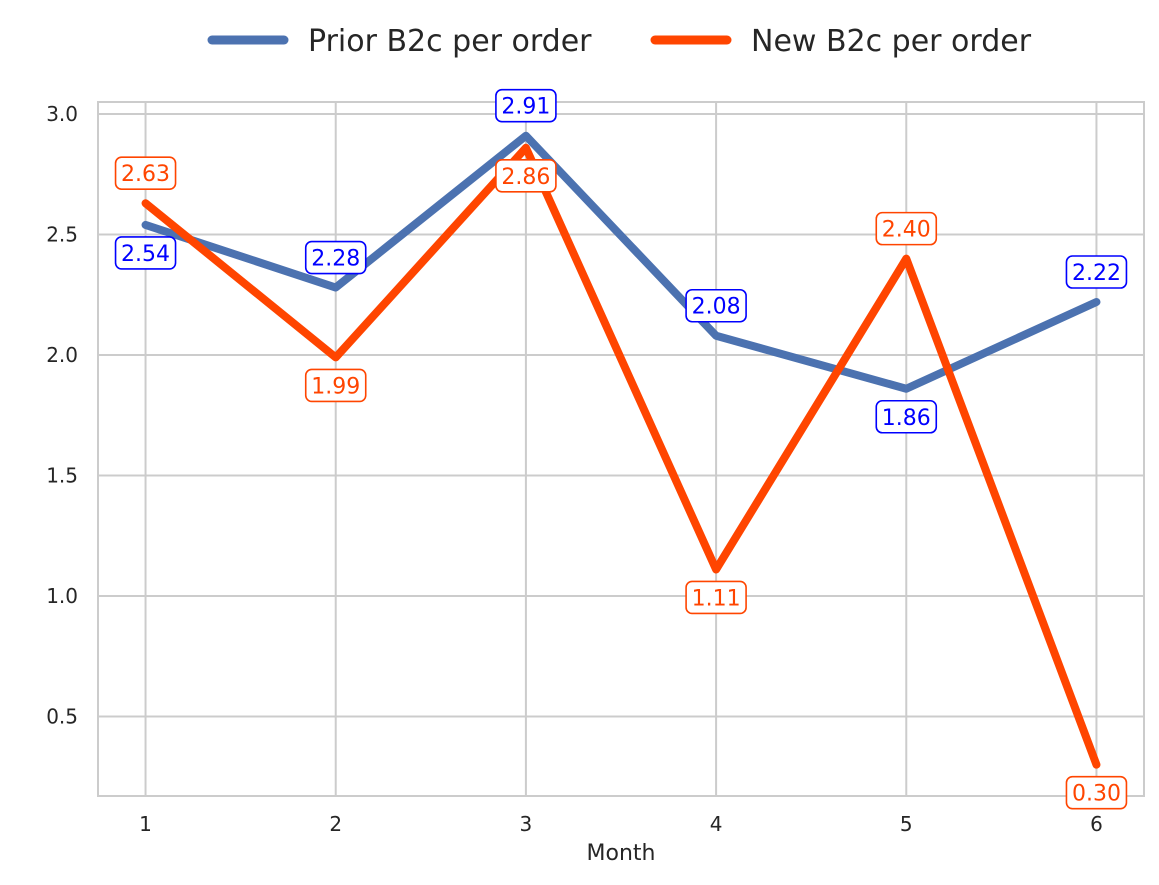 Image resolution: width=1159 pixels, height=885 pixels. Describe the element at coordinates (716, 824) in the screenshot. I see `x-tick-label: 4` at that location.